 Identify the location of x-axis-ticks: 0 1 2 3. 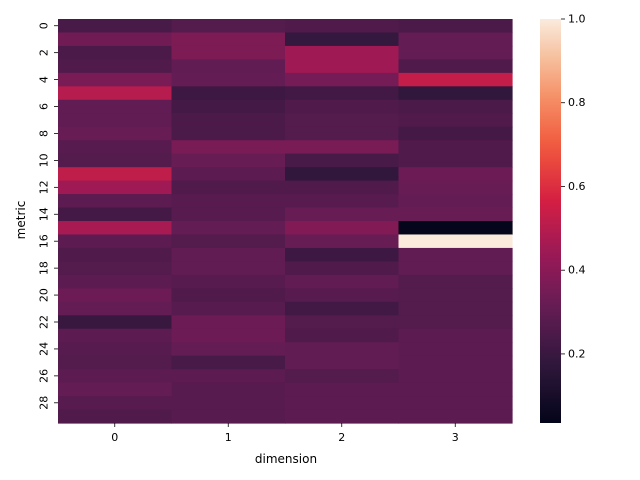
(285, 433).